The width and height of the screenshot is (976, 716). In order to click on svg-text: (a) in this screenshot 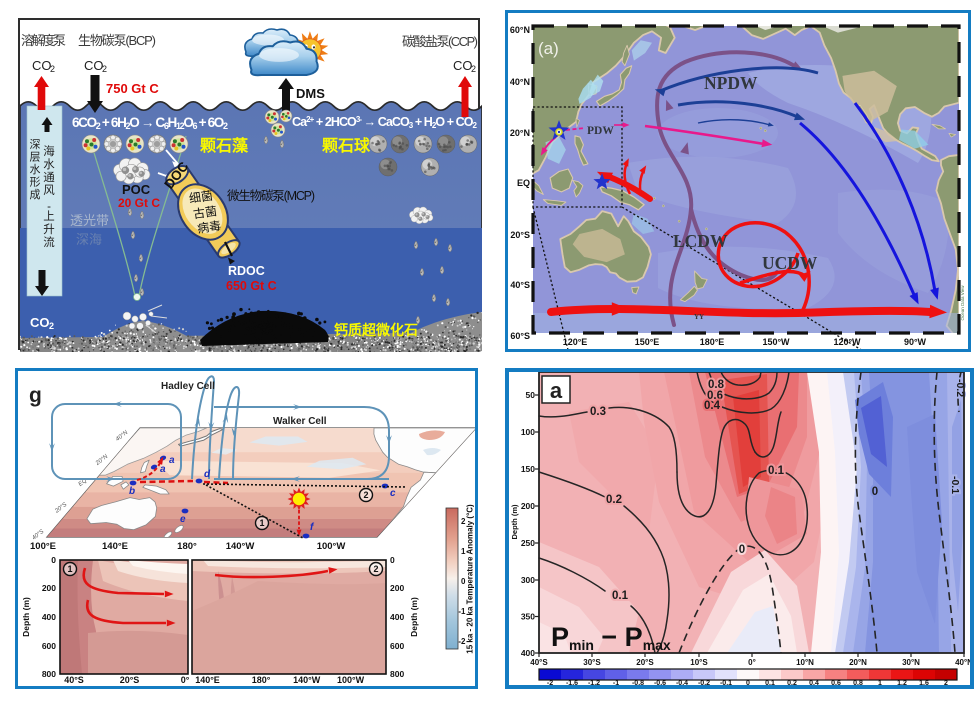, I will do `click(548, 48)`.